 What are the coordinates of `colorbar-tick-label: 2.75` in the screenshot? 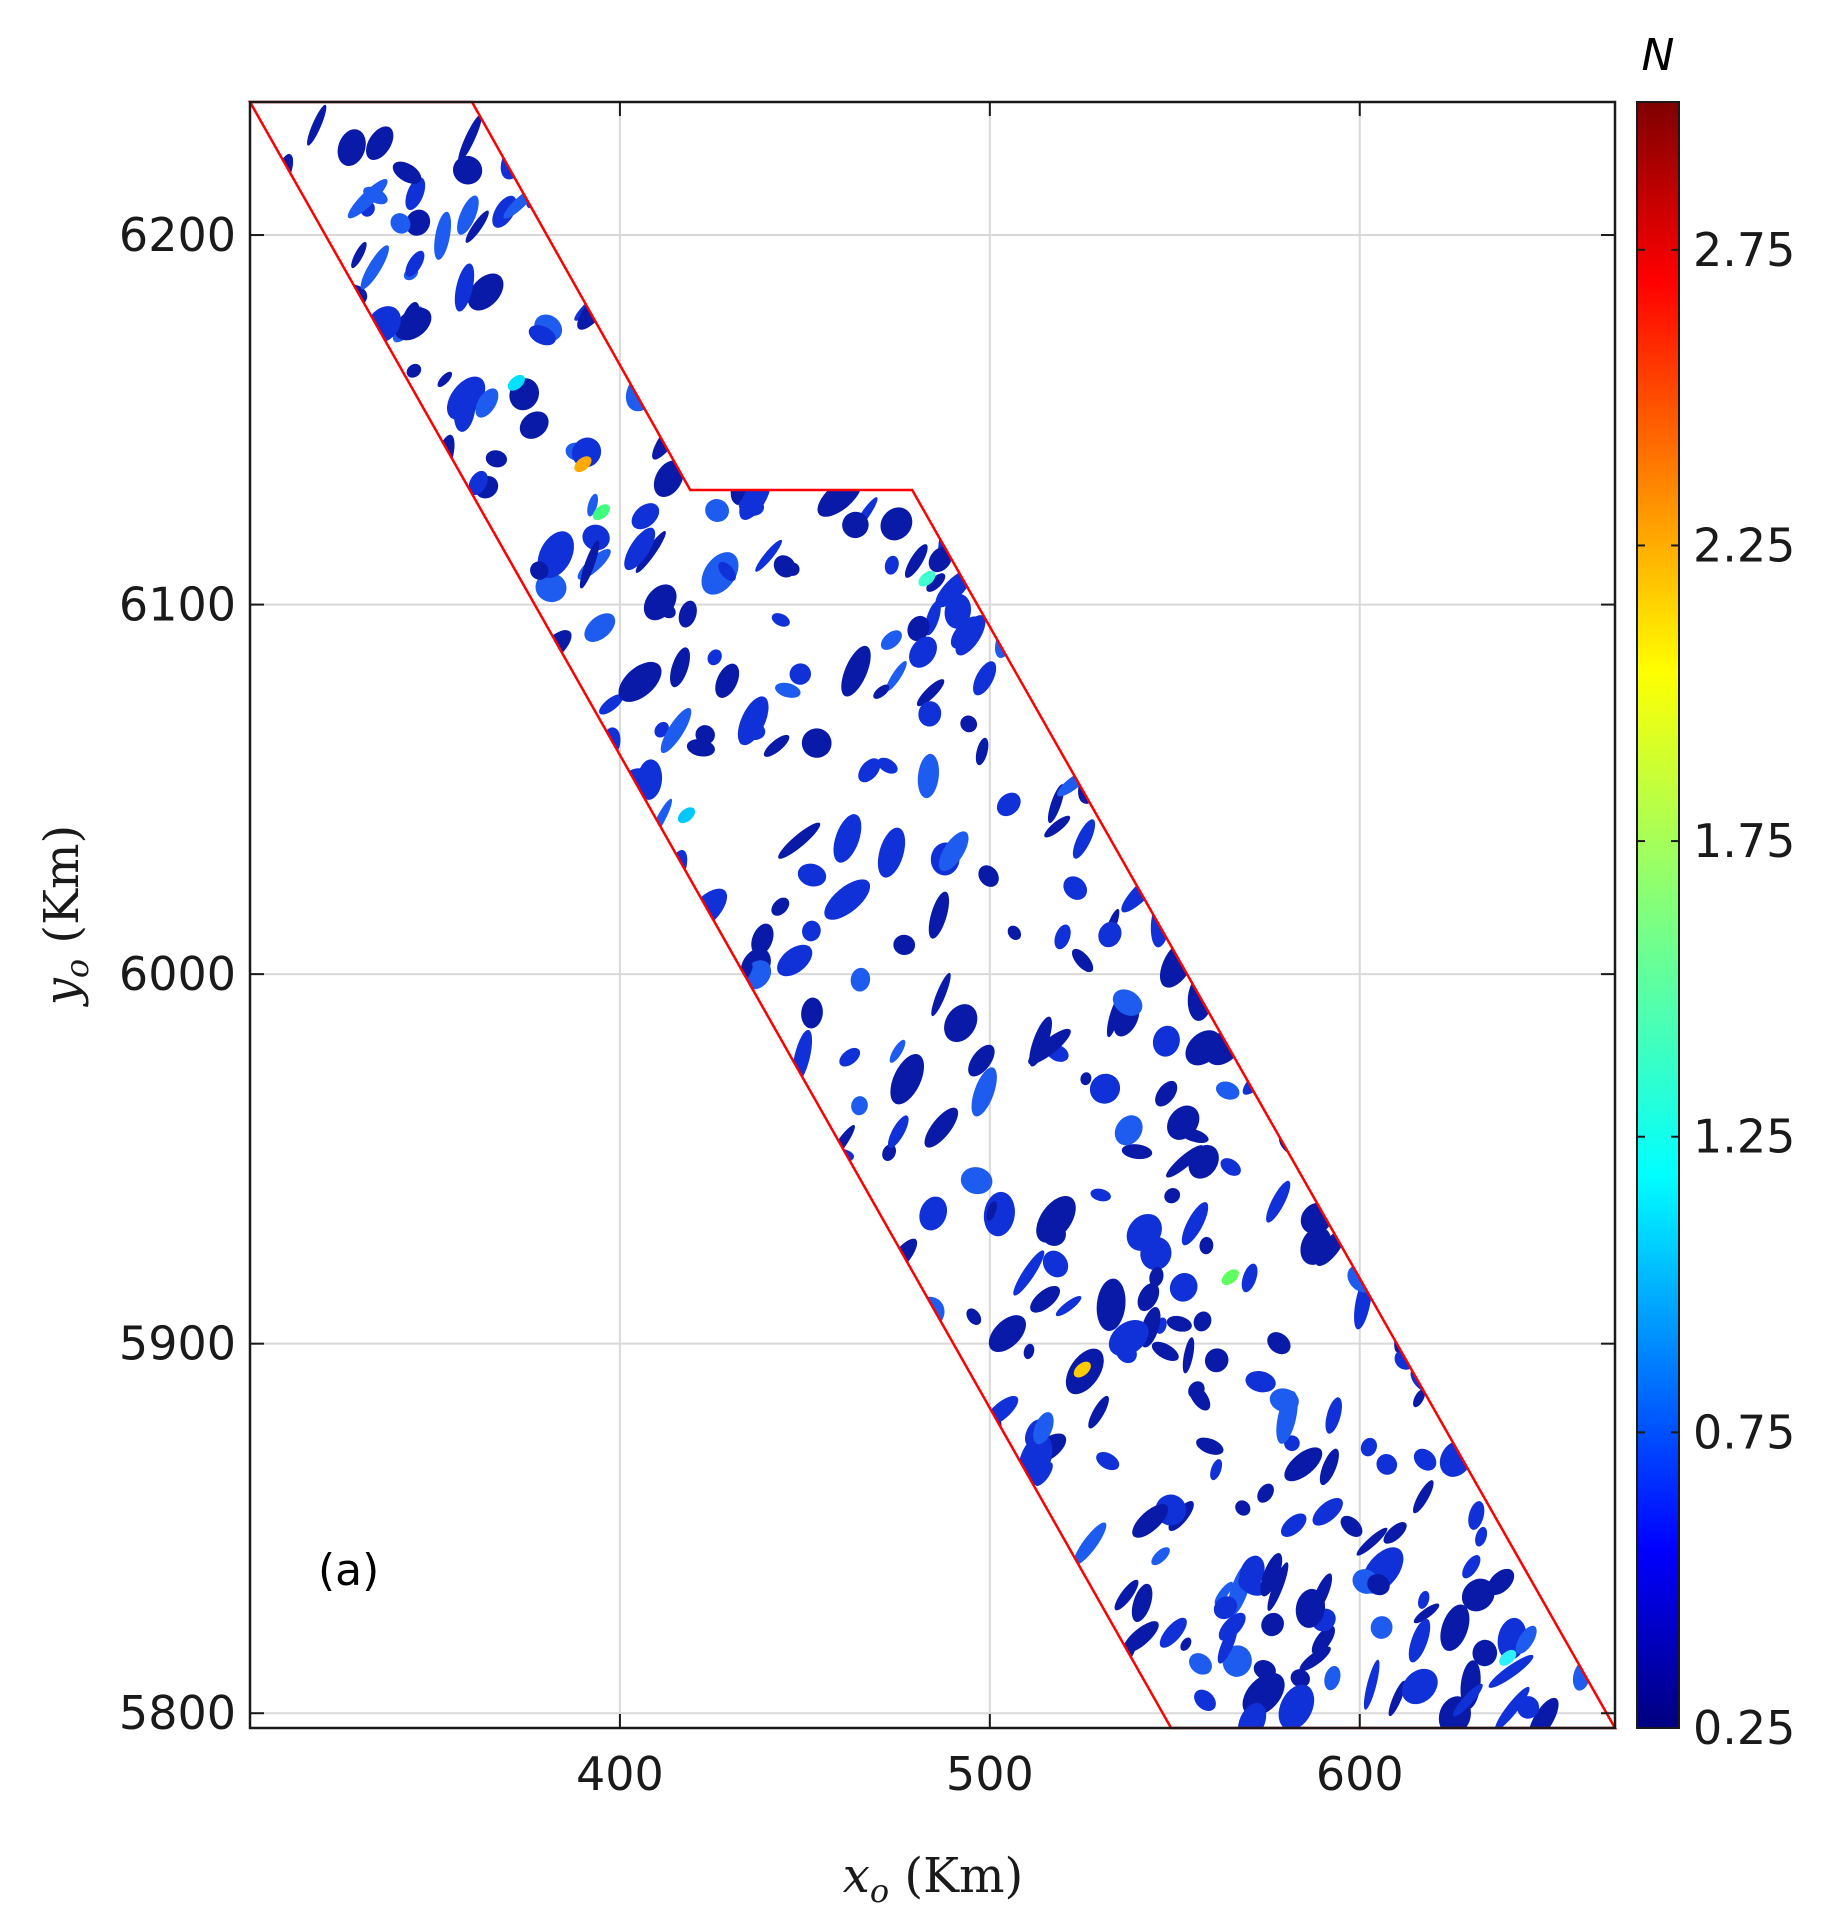 It's located at (1744, 250).